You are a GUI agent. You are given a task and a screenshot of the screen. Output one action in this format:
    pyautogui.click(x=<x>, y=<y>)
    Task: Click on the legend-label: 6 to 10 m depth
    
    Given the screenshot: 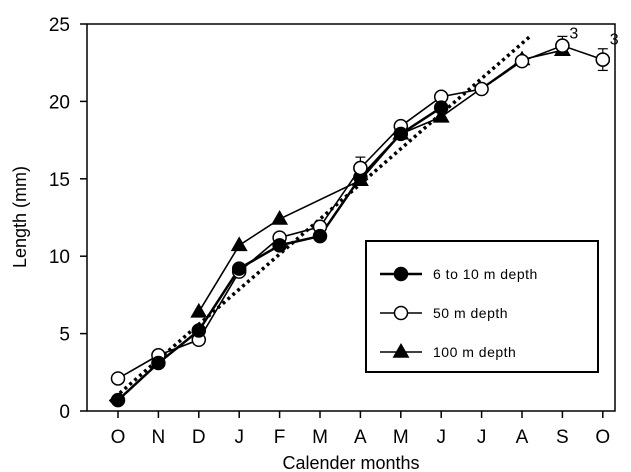 What is the action you would take?
    pyautogui.click(x=485, y=274)
    